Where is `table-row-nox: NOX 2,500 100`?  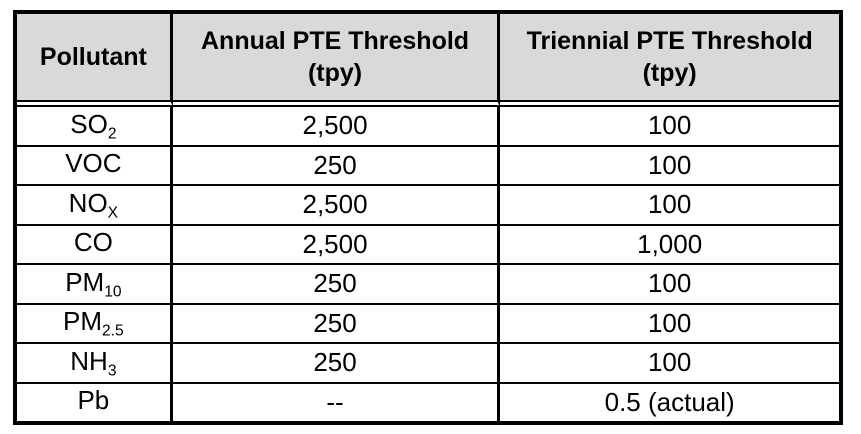 table-row-nox: NOX 2,500 100 is located at coordinates (428, 206).